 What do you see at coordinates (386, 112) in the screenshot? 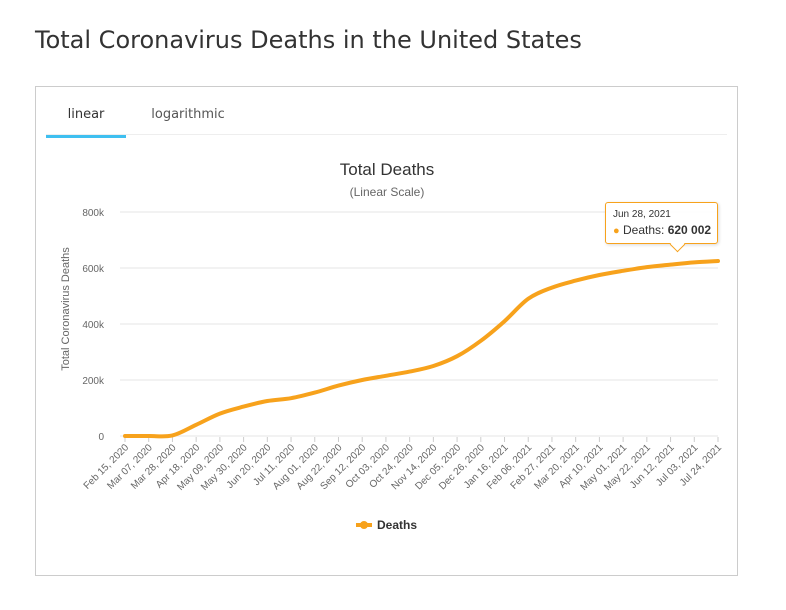
I see `scale-tabs: linear logarithmic` at bounding box center [386, 112].